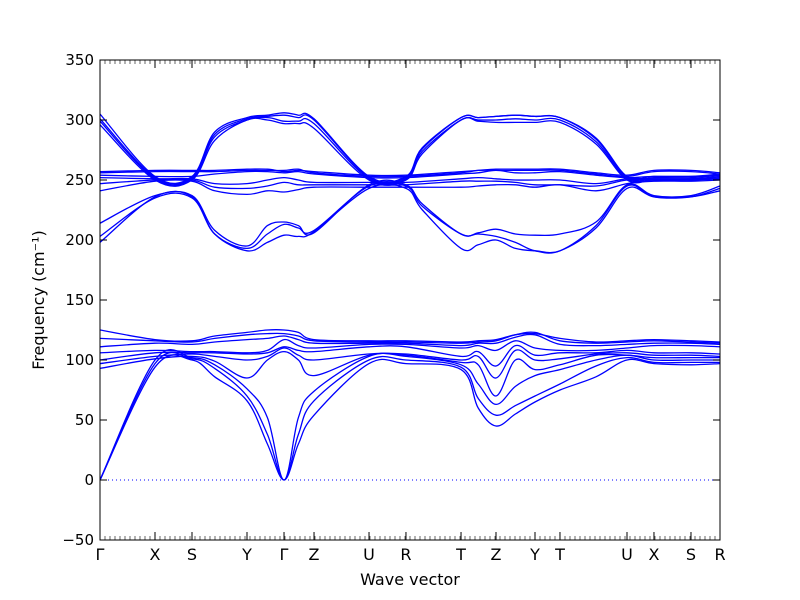  Describe the element at coordinates (38, 299) in the screenshot. I see `y-axis-label: Frequency (cm⁻¹)` at that location.